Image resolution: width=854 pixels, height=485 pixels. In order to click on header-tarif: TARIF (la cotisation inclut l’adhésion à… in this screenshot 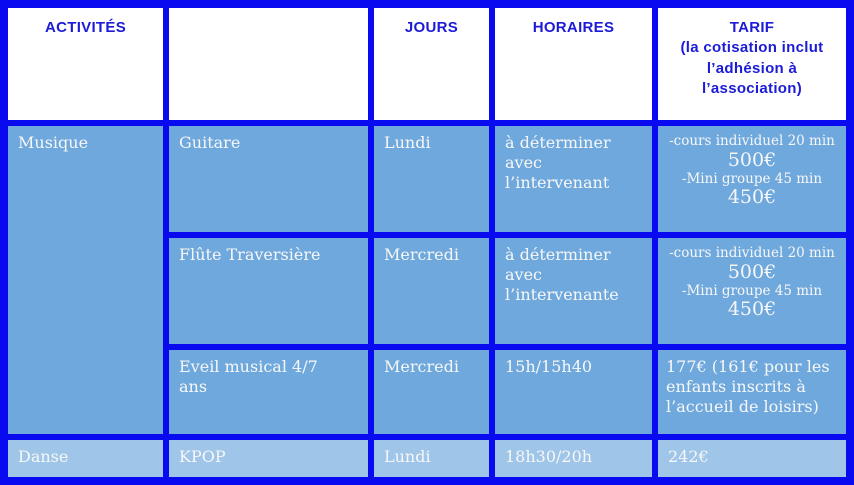, I will do `click(752, 64)`.